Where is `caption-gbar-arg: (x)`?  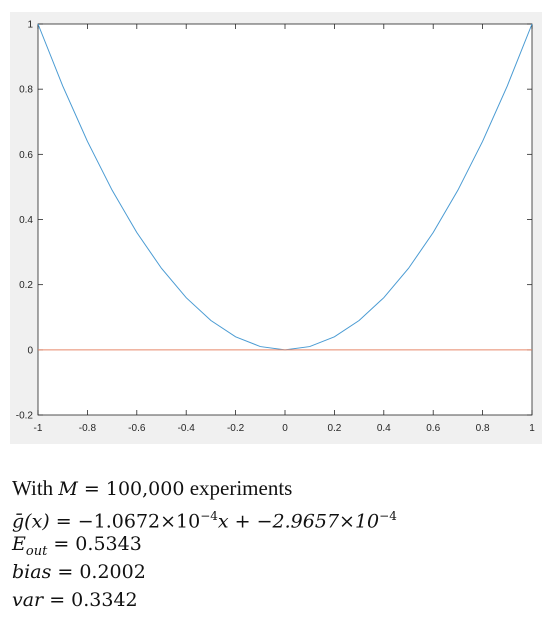 caption-gbar-arg: (x) is located at coordinates (37, 521).